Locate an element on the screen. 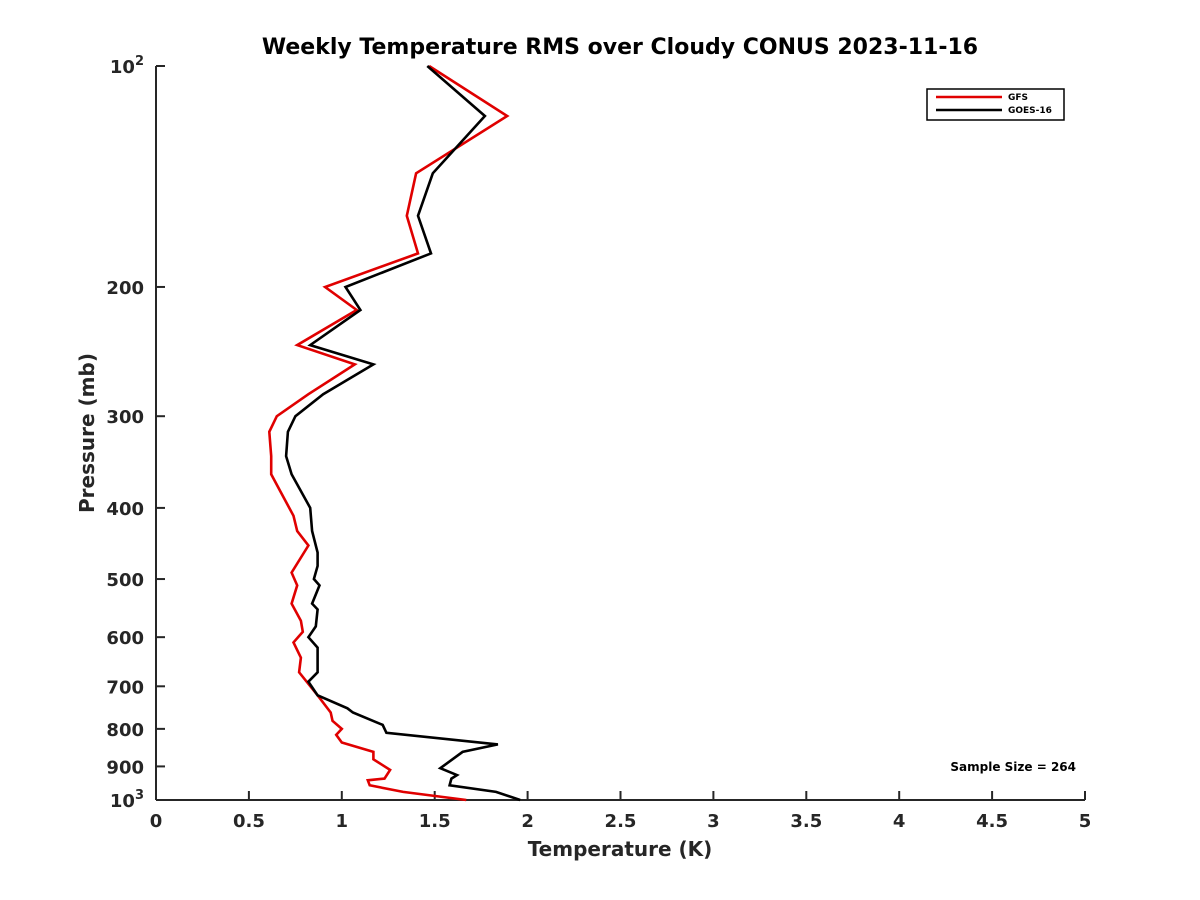 The image size is (1200, 900). x-tick-label: 1.5 is located at coordinates (435, 821).